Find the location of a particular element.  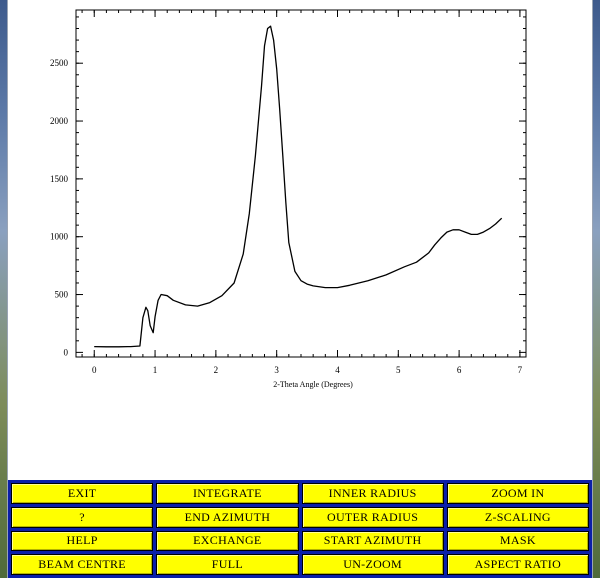

zoom-in-button: ZOOM IN is located at coordinates (517, 493).